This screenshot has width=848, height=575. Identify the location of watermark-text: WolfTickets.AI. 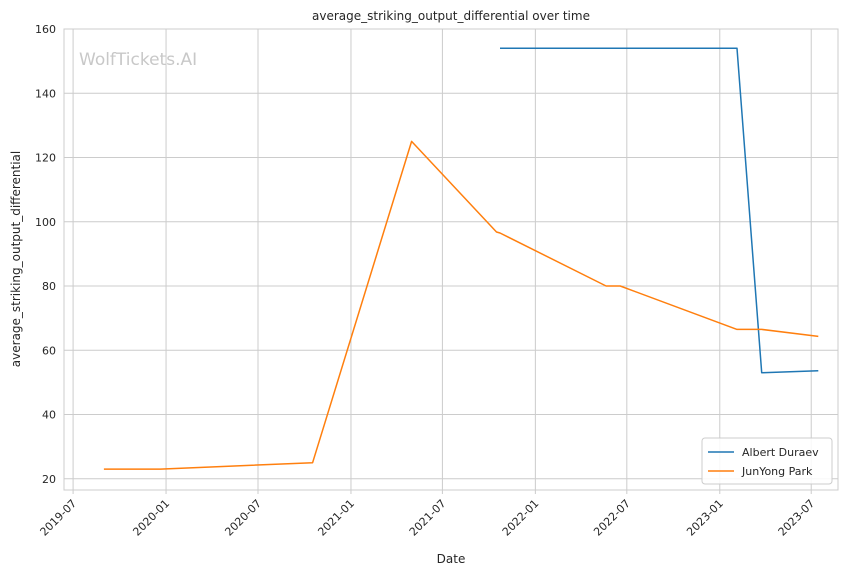
(138, 60).